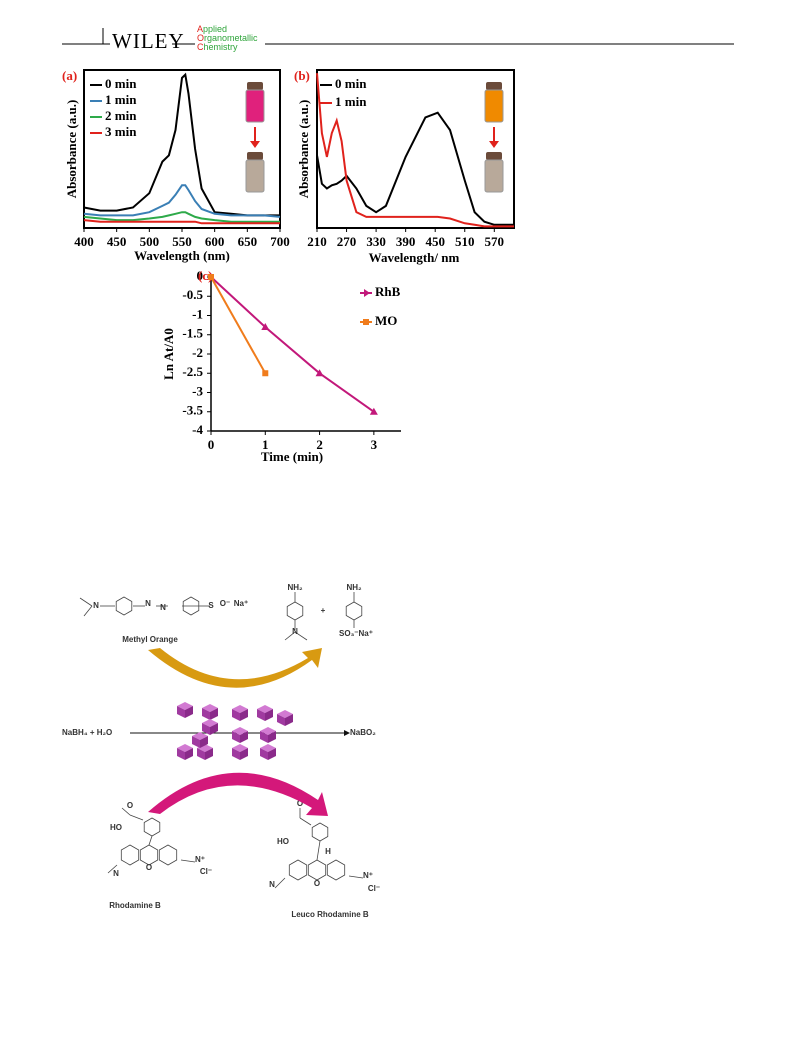  What do you see at coordinates (386, 320) in the screenshot?
I see `legend-label: MO` at bounding box center [386, 320].